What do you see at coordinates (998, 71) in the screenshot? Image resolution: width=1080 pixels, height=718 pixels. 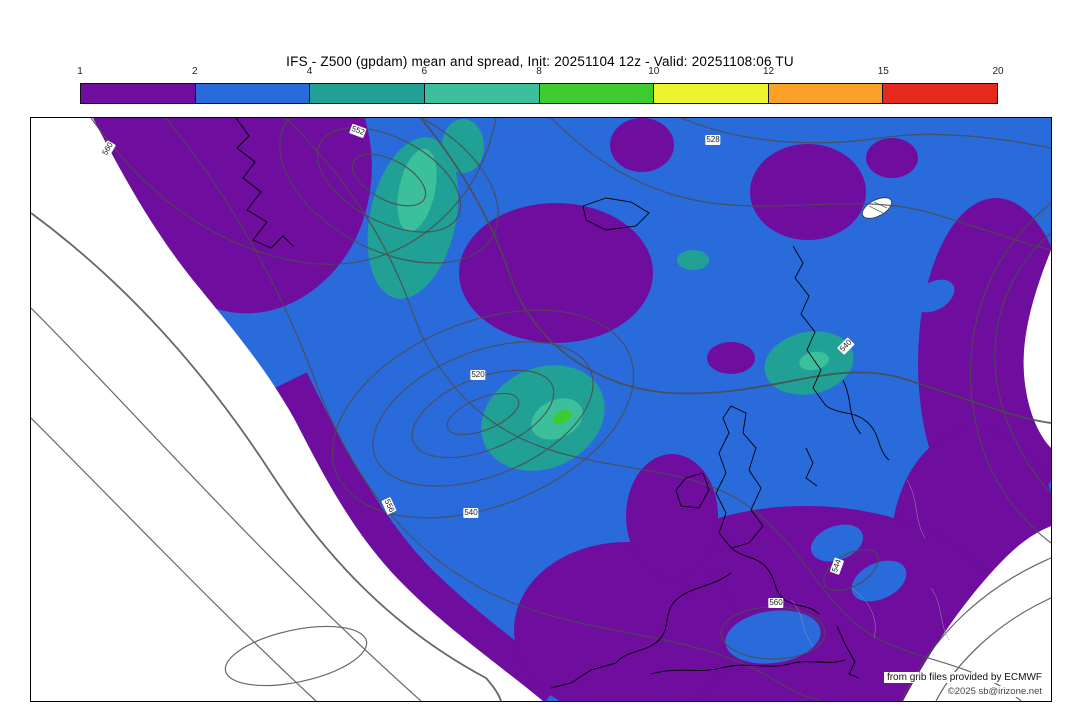 I see `colorbar-tick-20: 20` at bounding box center [998, 71].